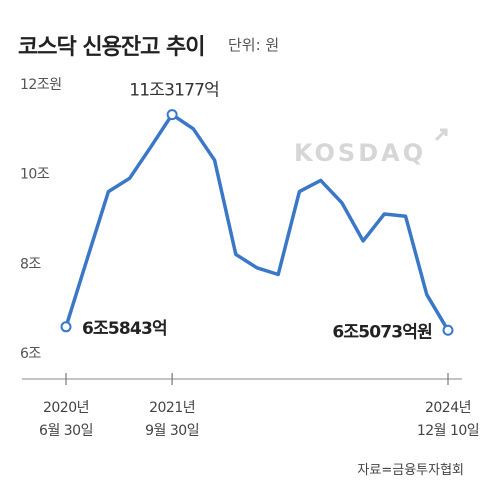 The image size is (480, 500). I want to click on y-tick-label: 10조, so click(35, 175).